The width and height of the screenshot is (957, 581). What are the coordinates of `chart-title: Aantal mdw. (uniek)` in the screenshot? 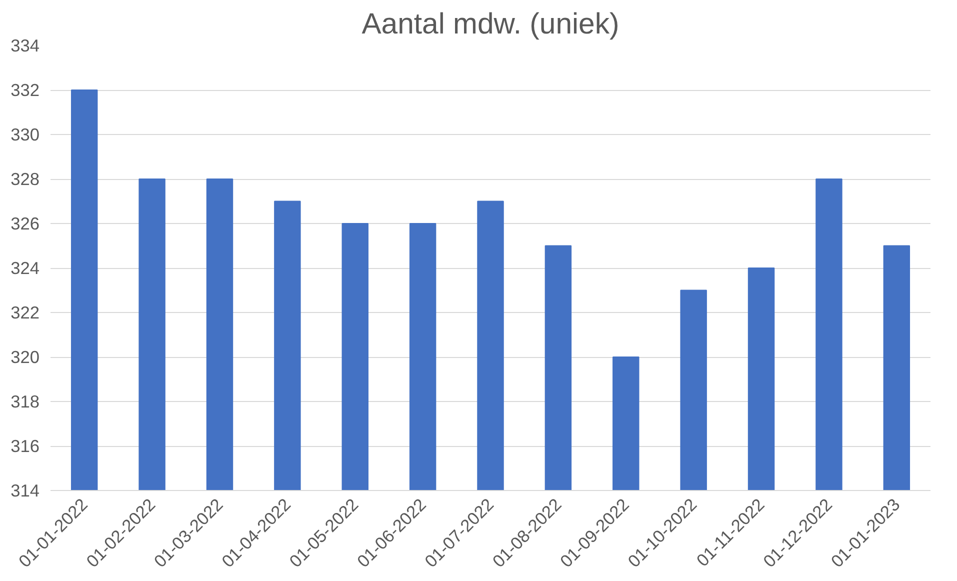 It's located at (491, 24).